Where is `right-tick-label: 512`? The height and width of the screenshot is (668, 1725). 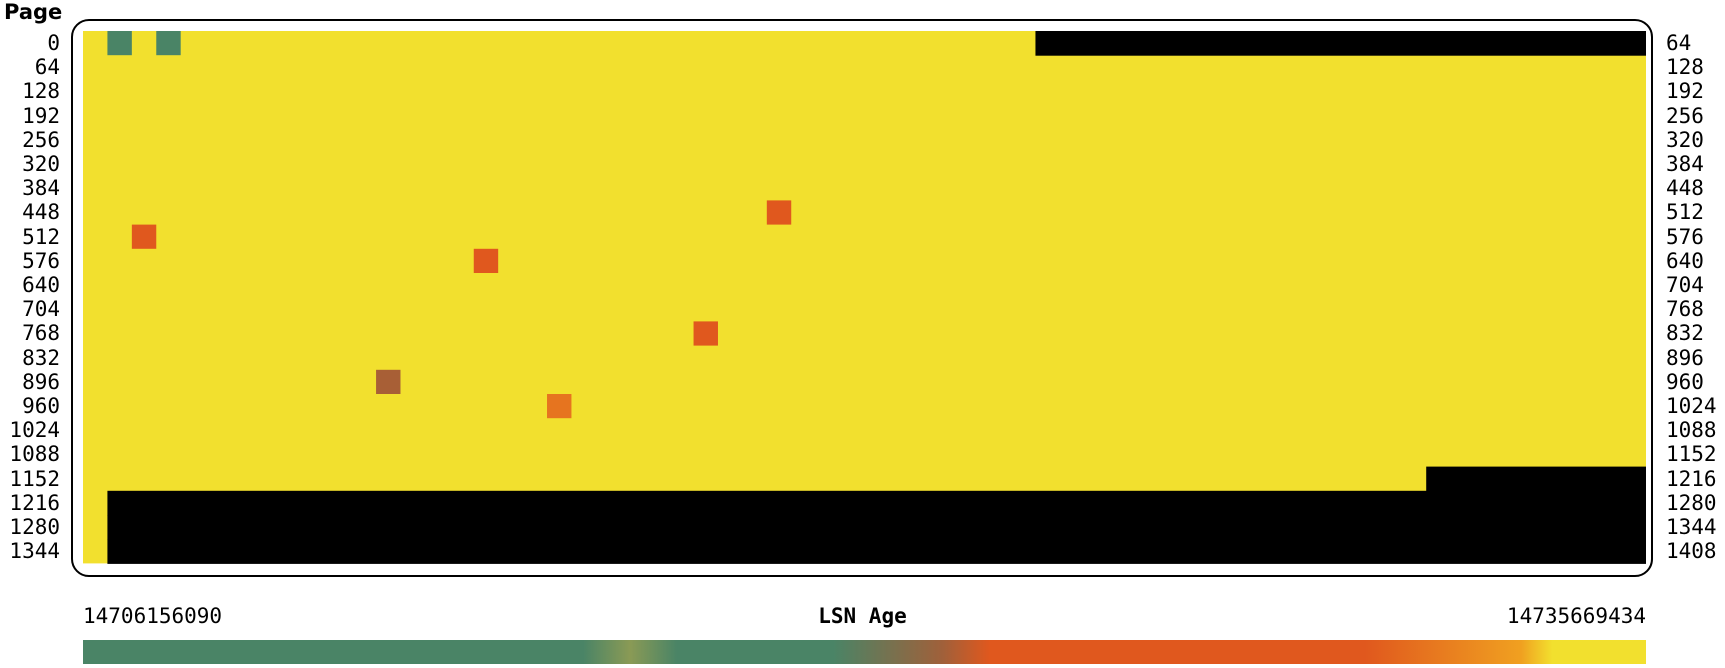
right-tick-label: 512 is located at coordinates (1685, 212).